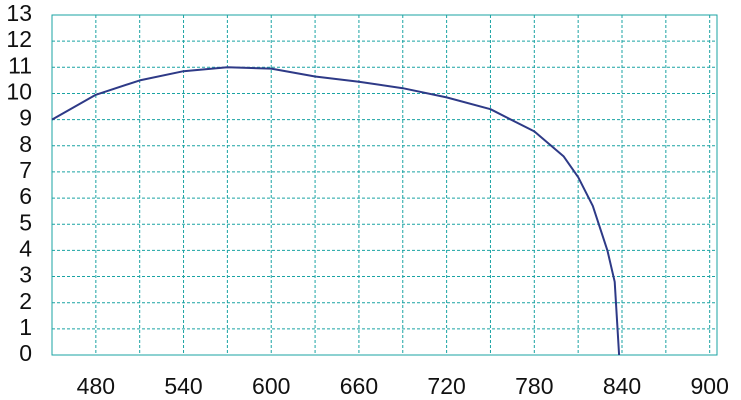 This screenshot has height=400, width=741. I want to click on x-tick-label: 720, so click(446, 386).